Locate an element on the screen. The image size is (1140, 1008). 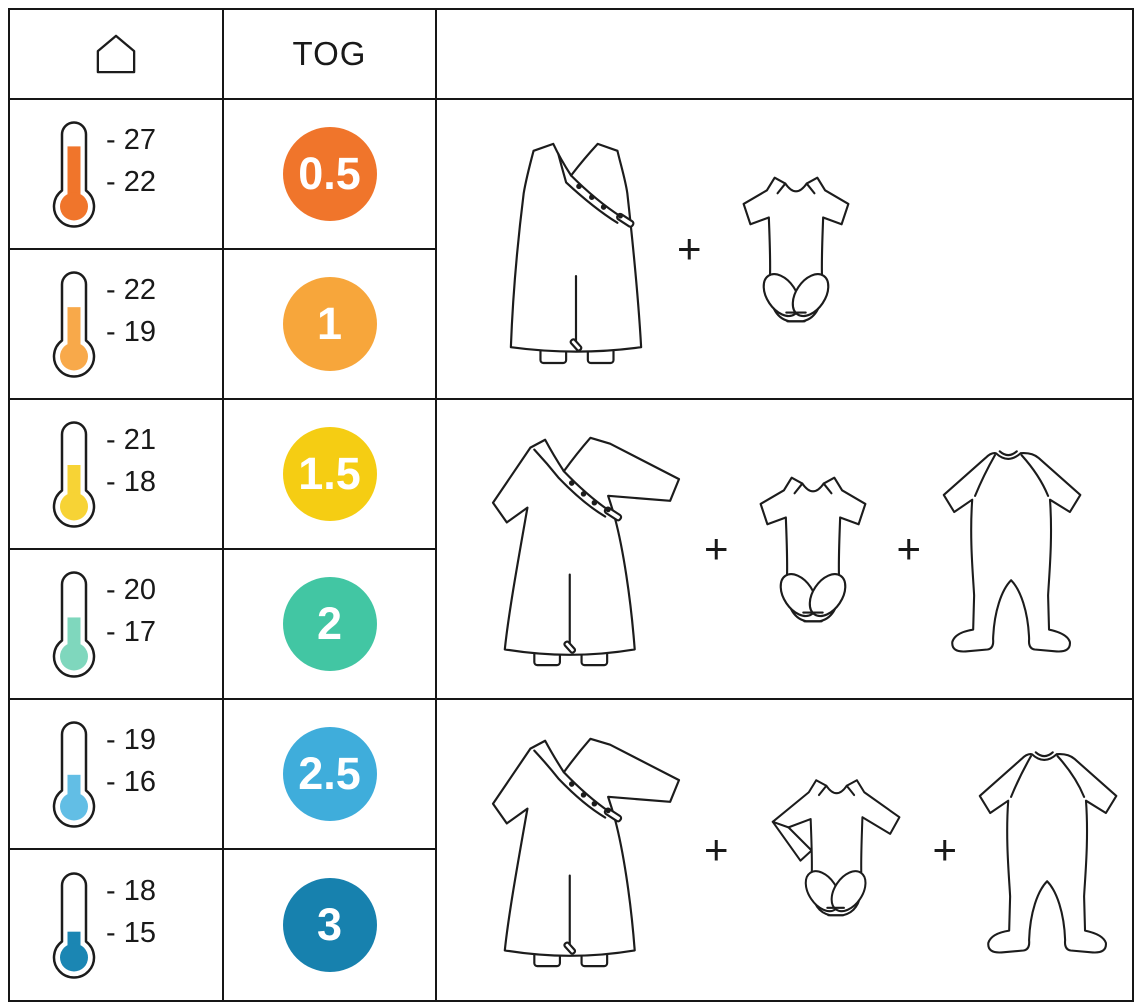
tog-cell: 3 is located at coordinates (330, 925).